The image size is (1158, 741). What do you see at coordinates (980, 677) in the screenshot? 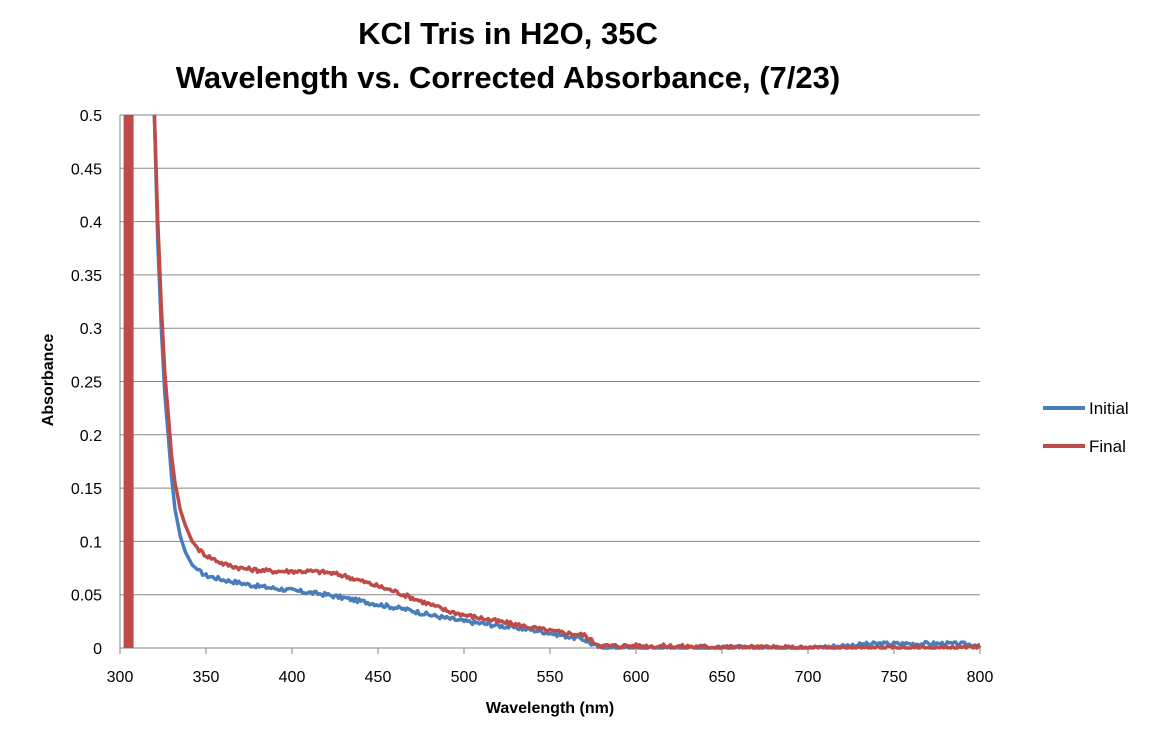
I see `x-tick-label: 800` at bounding box center [980, 677].